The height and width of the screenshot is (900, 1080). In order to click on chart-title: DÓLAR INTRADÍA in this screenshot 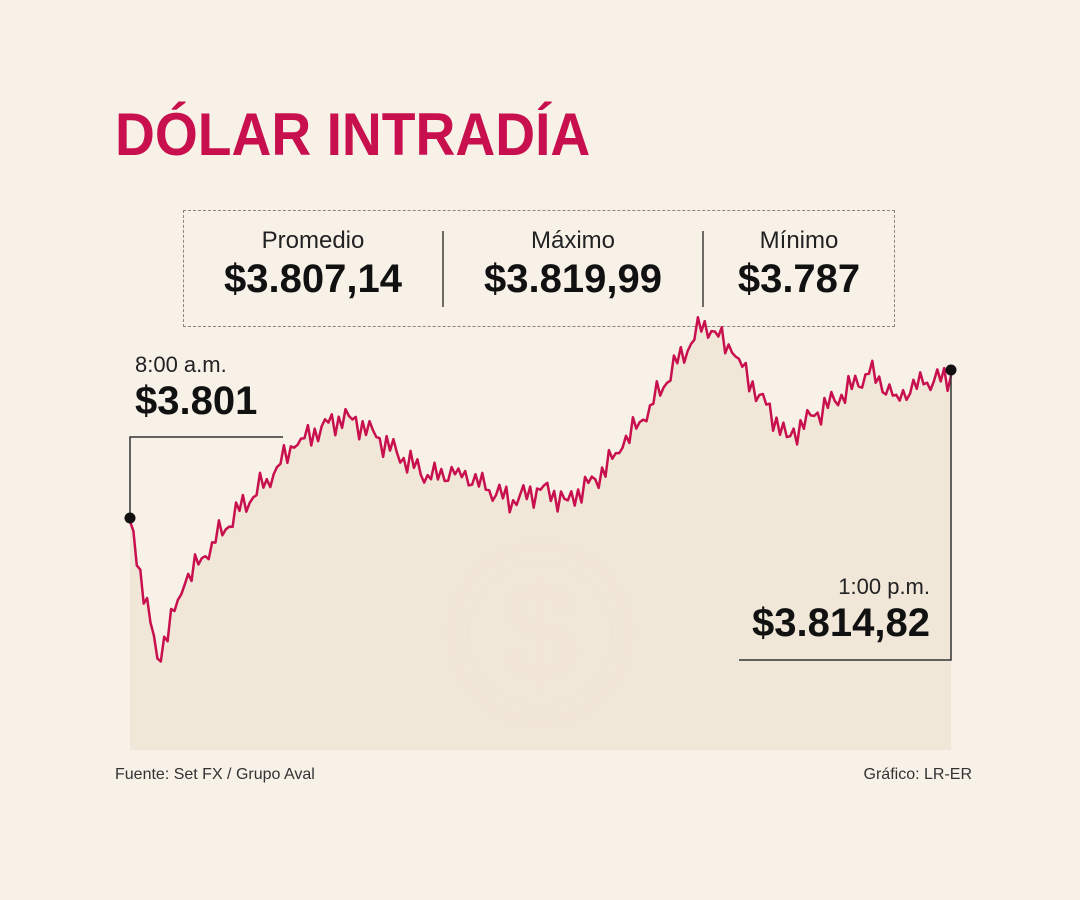, I will do `click(353, 134)`.